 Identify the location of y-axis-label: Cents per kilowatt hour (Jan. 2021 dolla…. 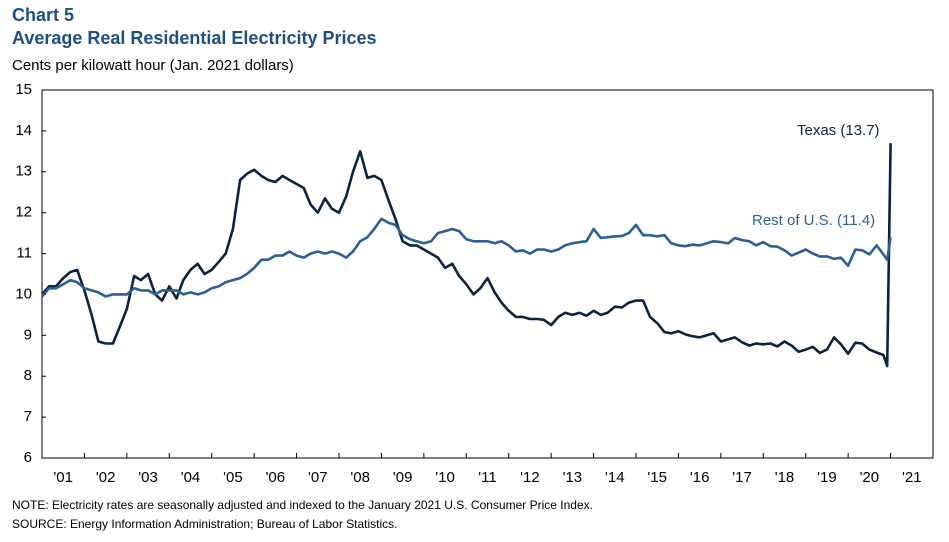
(153, 65).